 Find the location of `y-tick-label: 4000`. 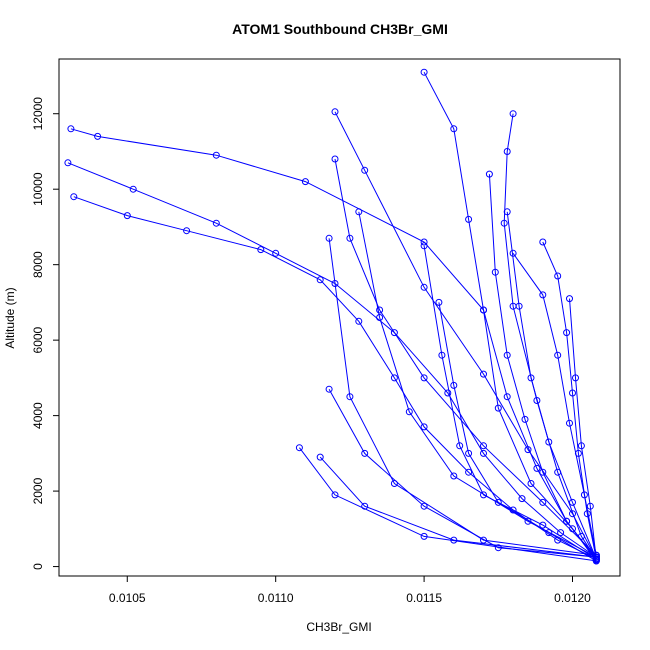

y-tick-label: 4000 is located at coordinates (38, 415).